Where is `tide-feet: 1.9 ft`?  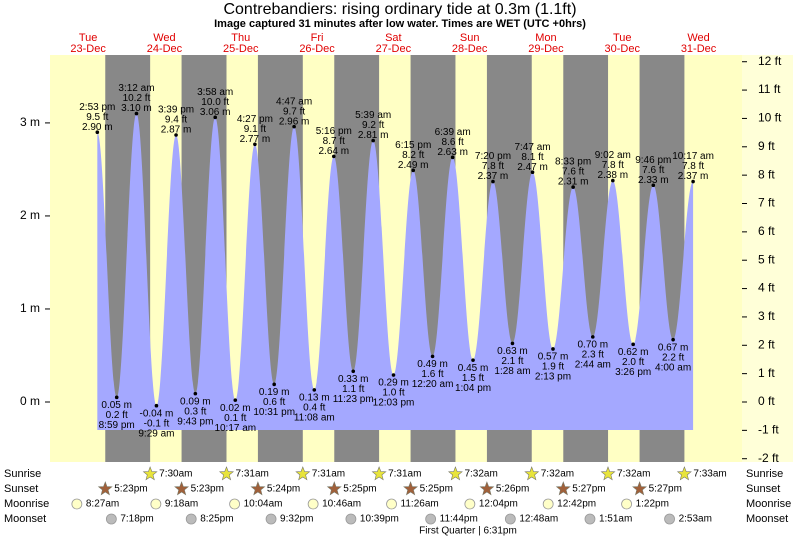
tide-feet: 1.9 ft is located at coordinates (553, 367).